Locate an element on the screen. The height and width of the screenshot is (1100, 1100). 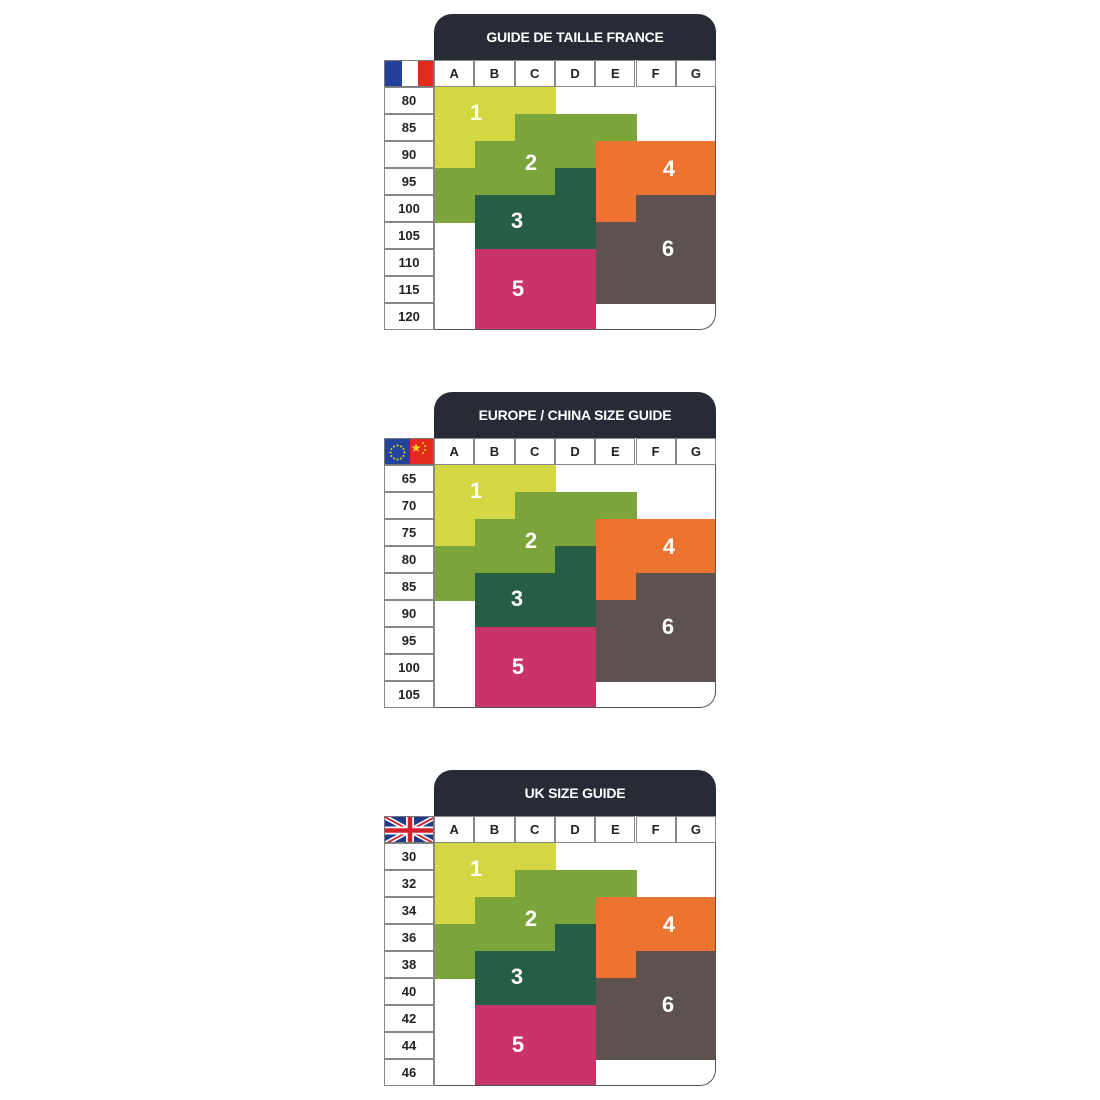
zone-label: 5 is located at coordinates (518, 1044).